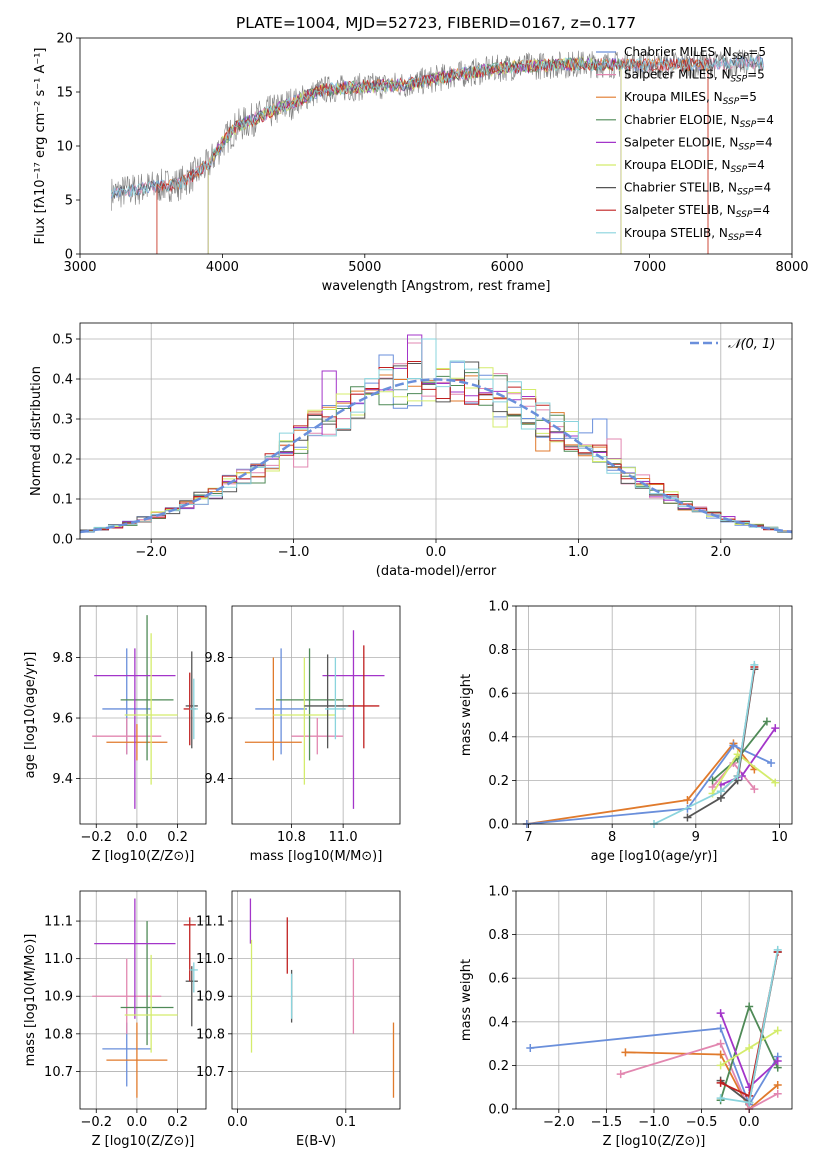 Image resolution: width=819 pixels, height=1170 pixels. I want to click on legend-entry: Salpeter ELODIE, NSSP=4, so click(698, 143).